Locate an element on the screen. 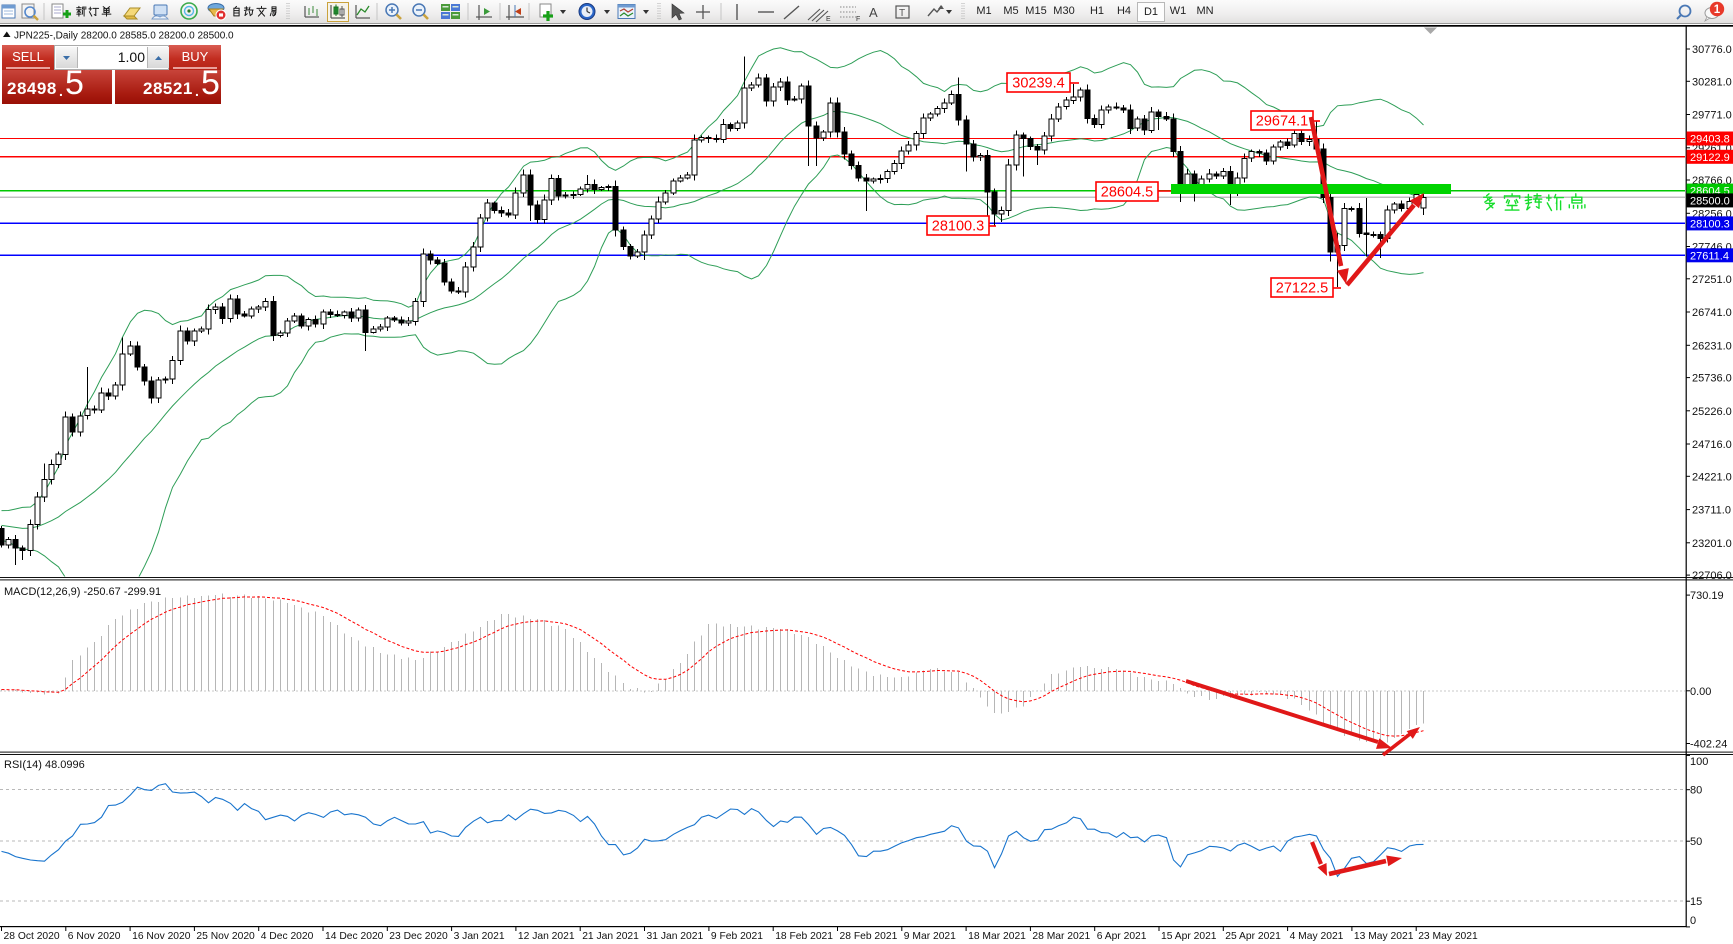  svg-text: 9 Feb 2021 is located at coordinates (737, 936).